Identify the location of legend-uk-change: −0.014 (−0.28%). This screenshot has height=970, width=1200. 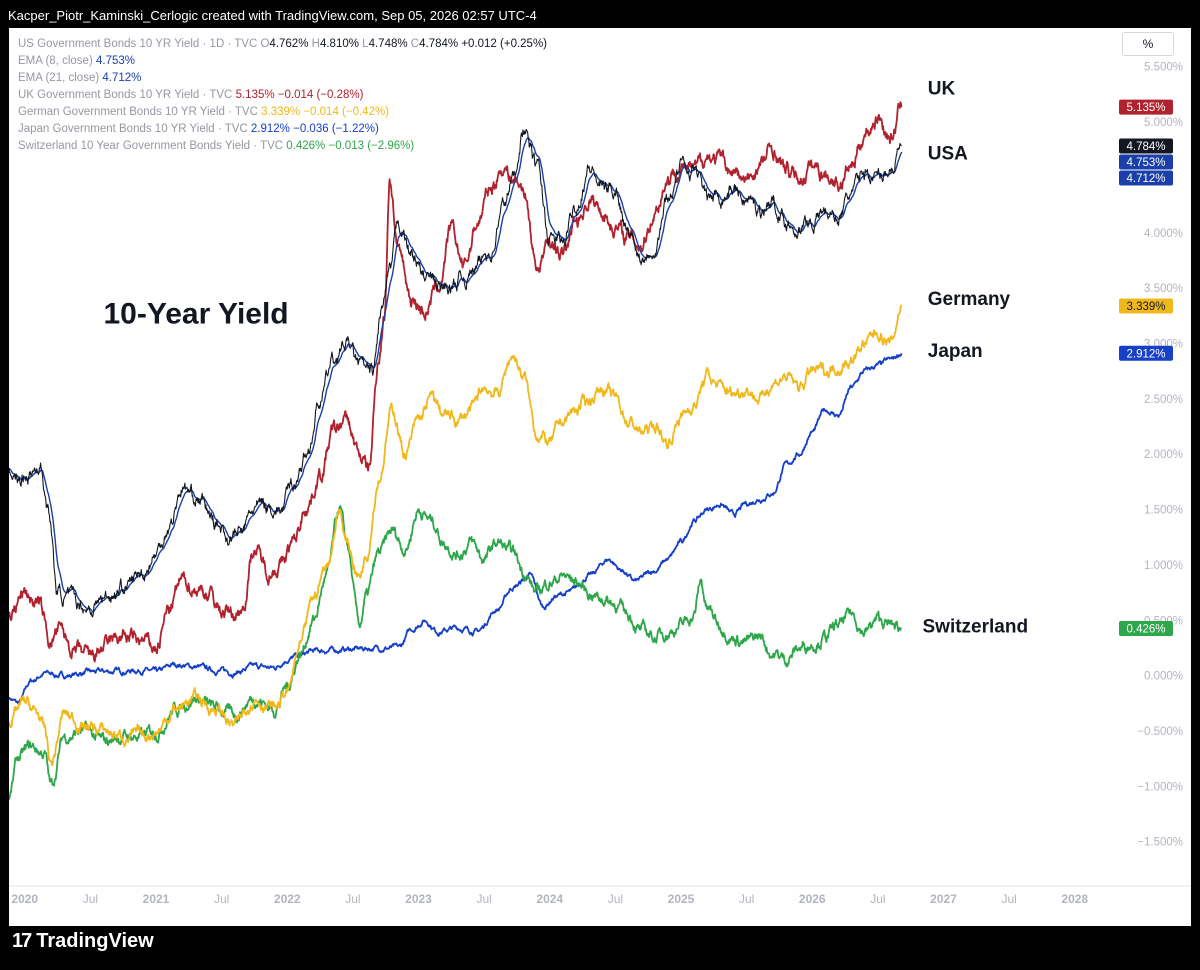
(320, 95).